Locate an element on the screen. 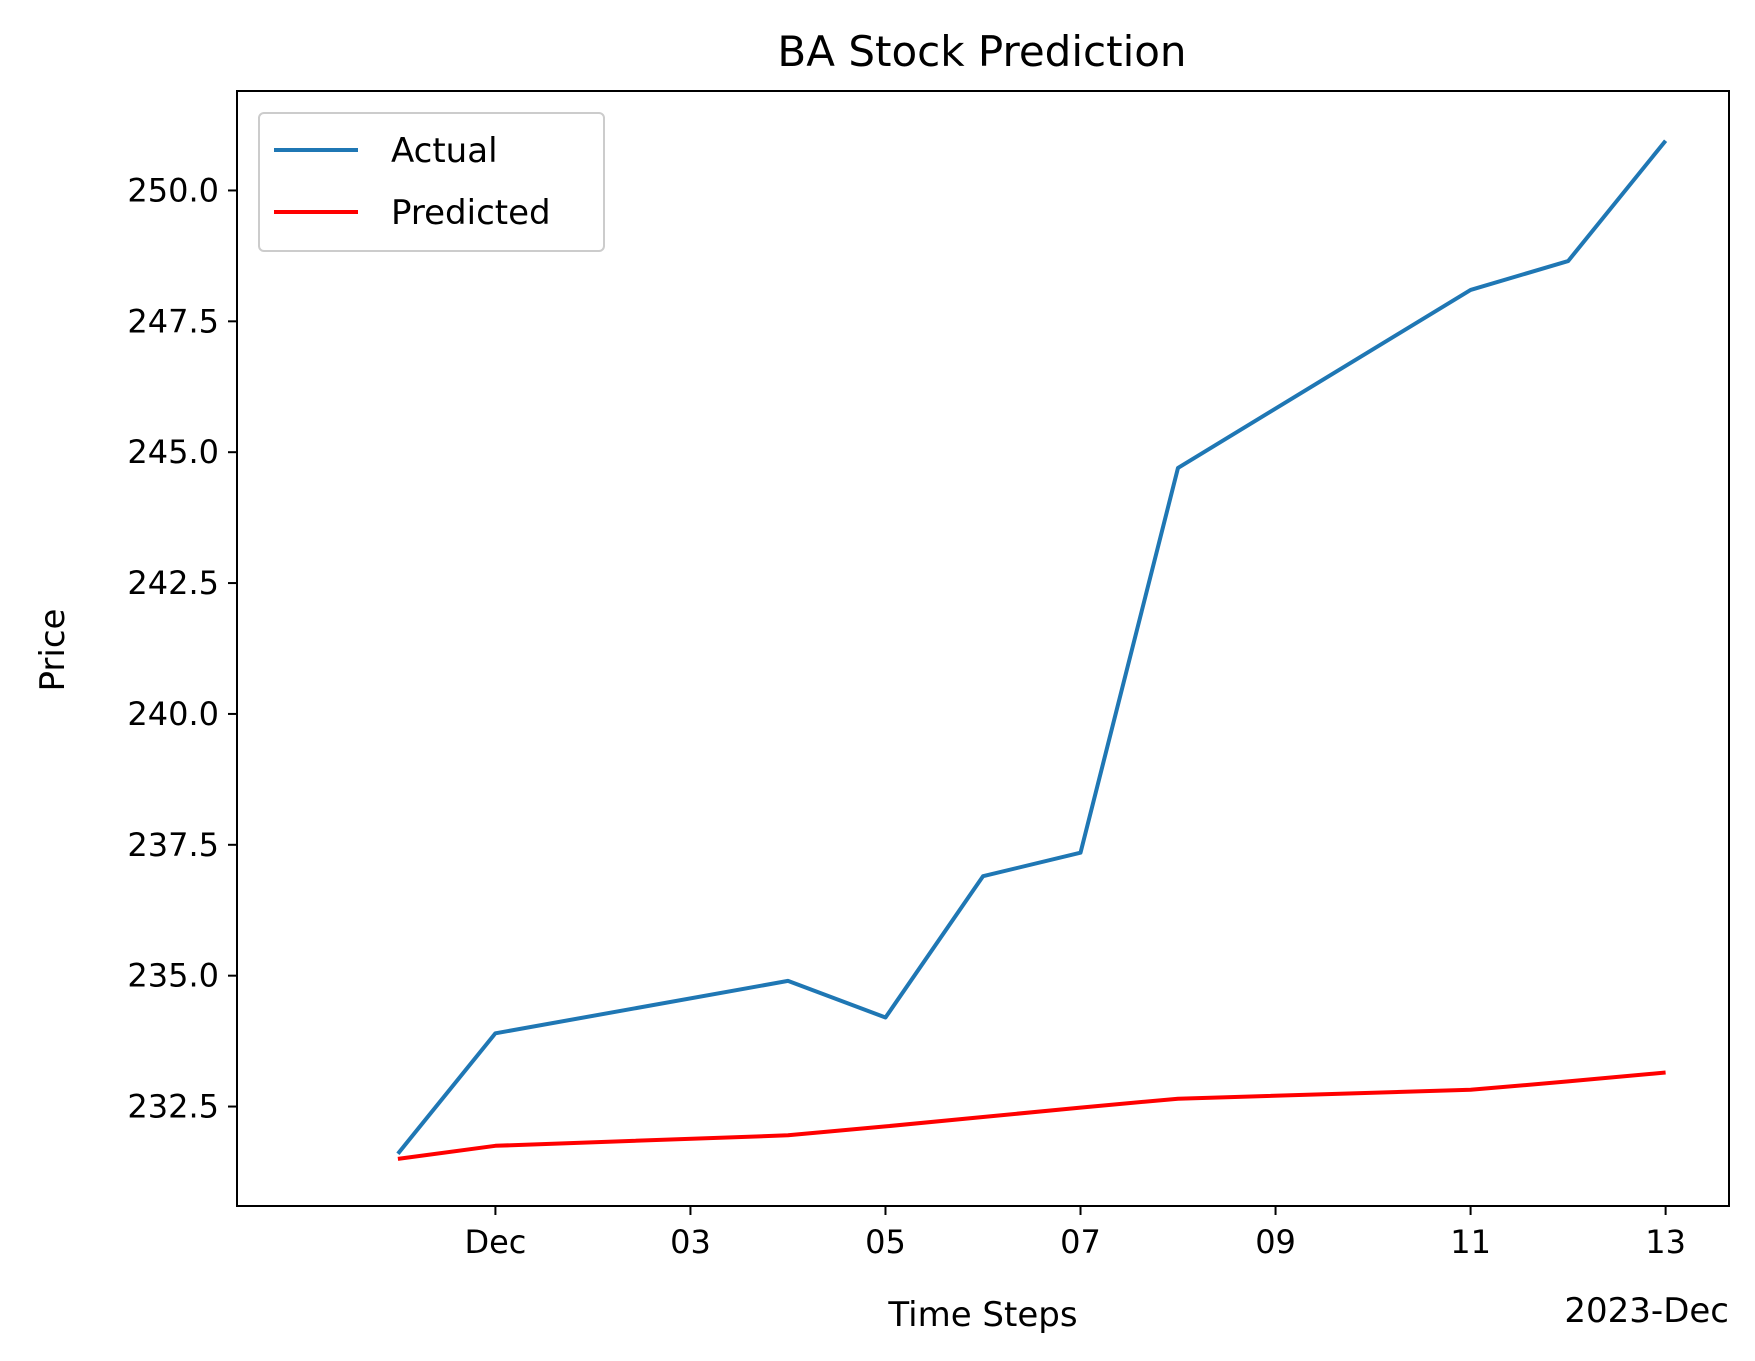  y-tick-label: 247.5 is located at coordinates (173, 321).